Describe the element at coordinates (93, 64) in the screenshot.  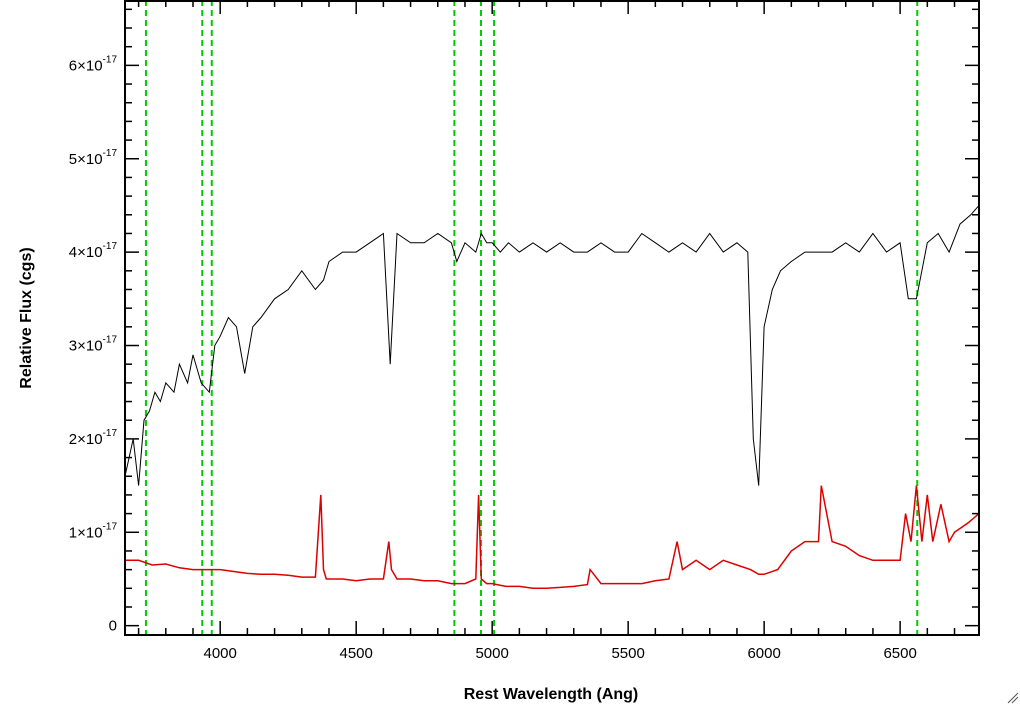
I see `y-tick-label: 6×10⁻¹⁷` at that location.